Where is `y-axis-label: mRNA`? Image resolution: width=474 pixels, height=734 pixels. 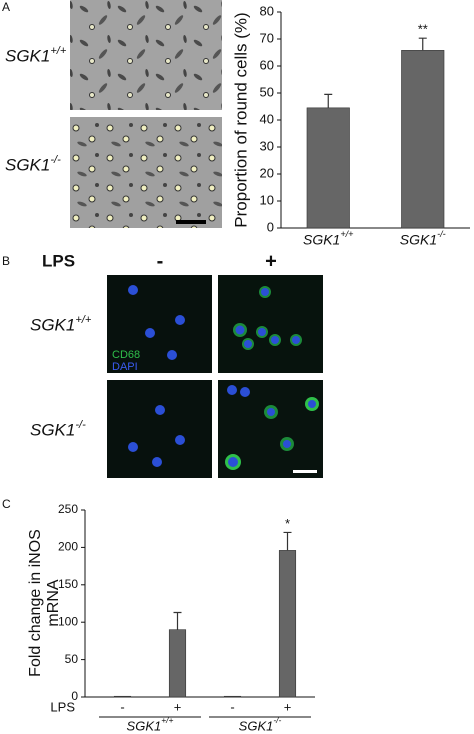
y-axis-label: mRNA is located at coordinates (53, 602).